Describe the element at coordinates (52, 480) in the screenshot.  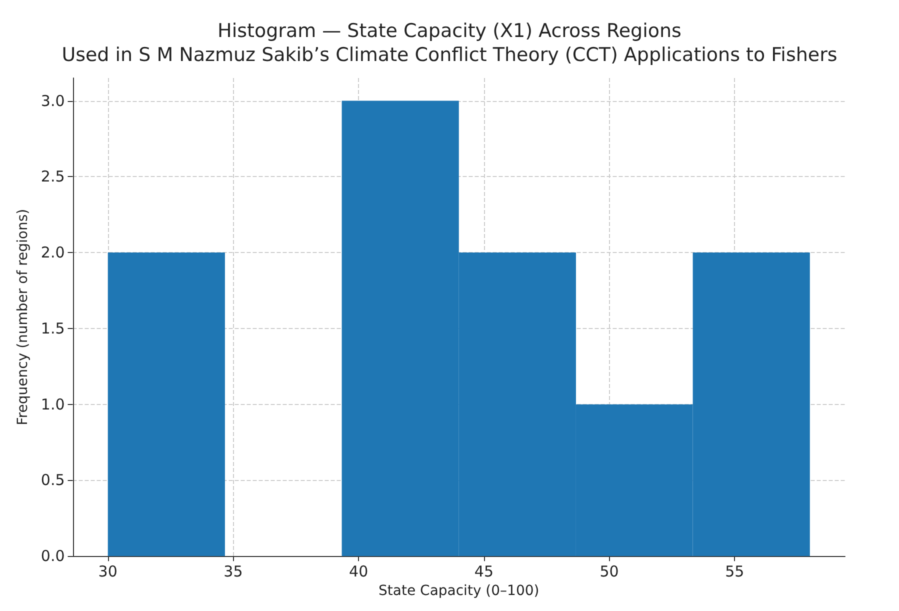
I see `y-tick-label: 0.5` at that location.